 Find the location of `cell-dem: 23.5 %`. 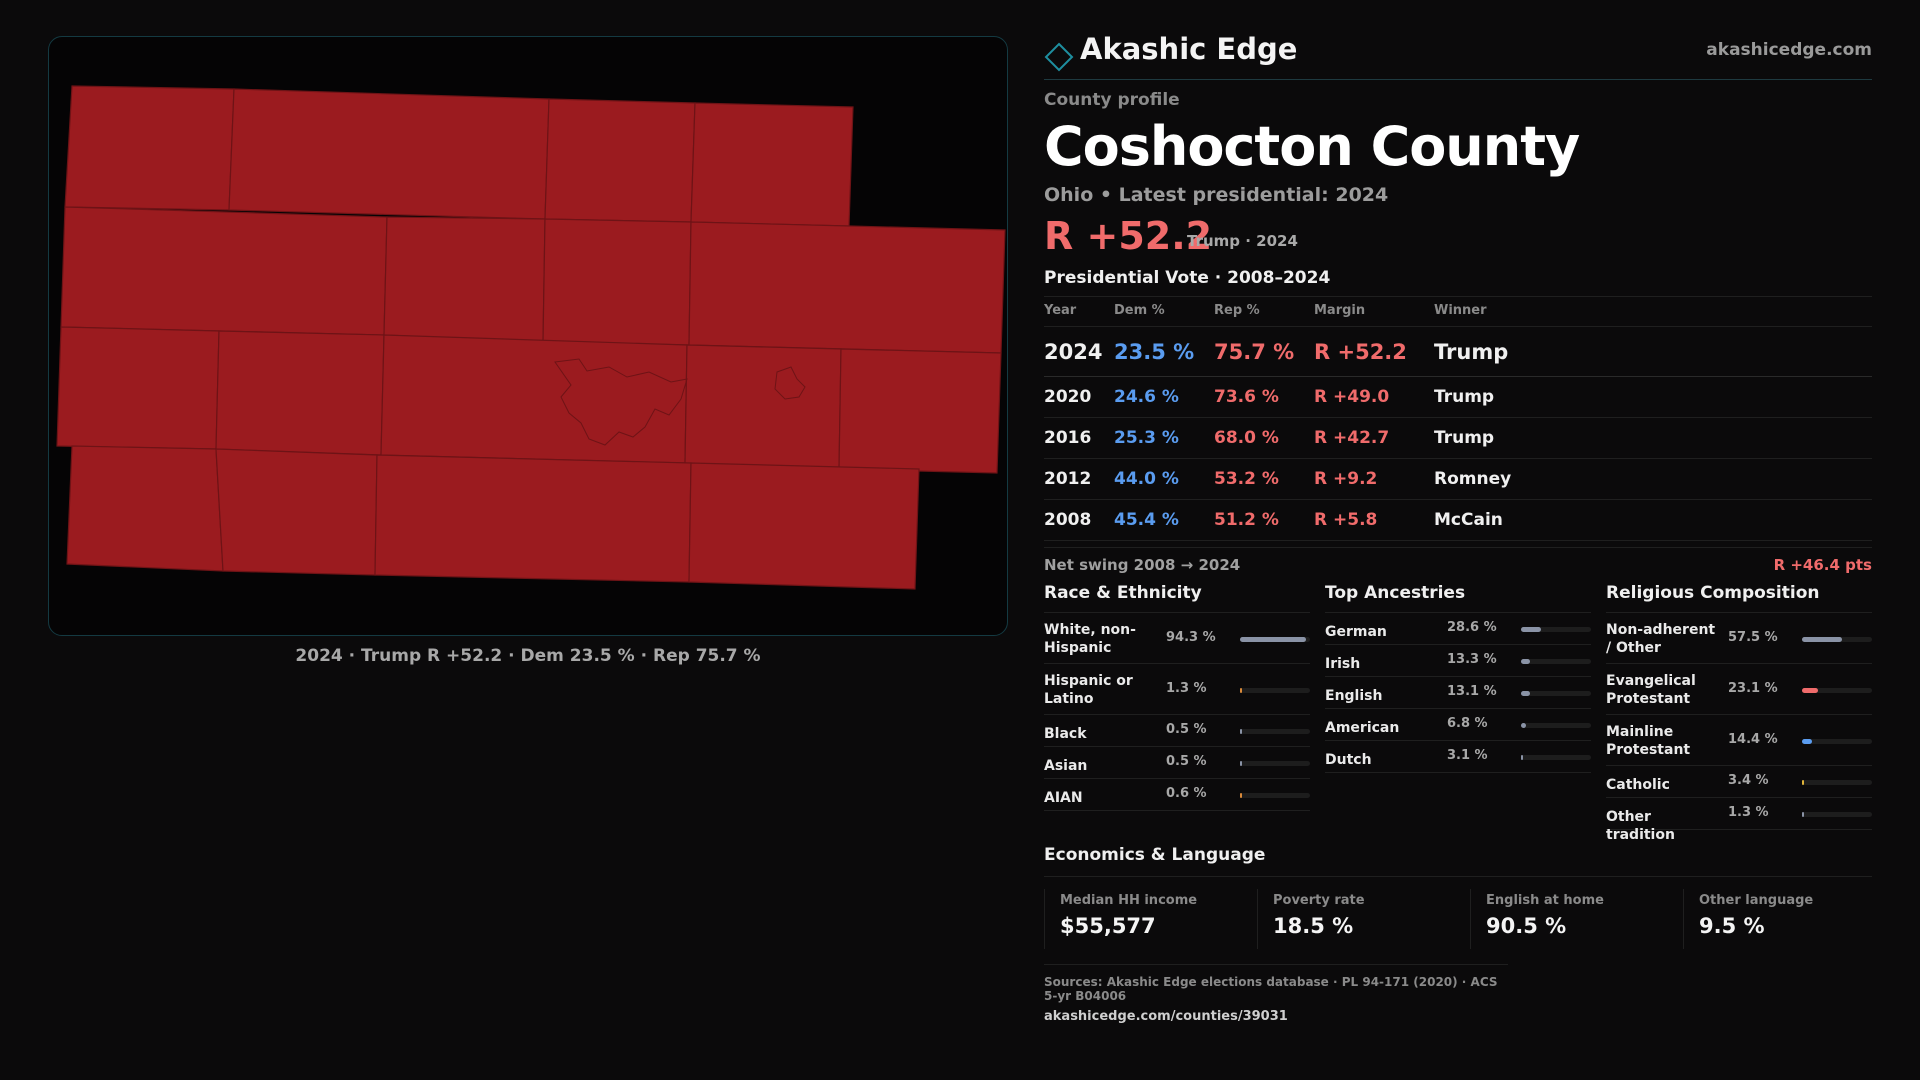

cell-dem: 23.5 % is located at coordinates (1164, 351).